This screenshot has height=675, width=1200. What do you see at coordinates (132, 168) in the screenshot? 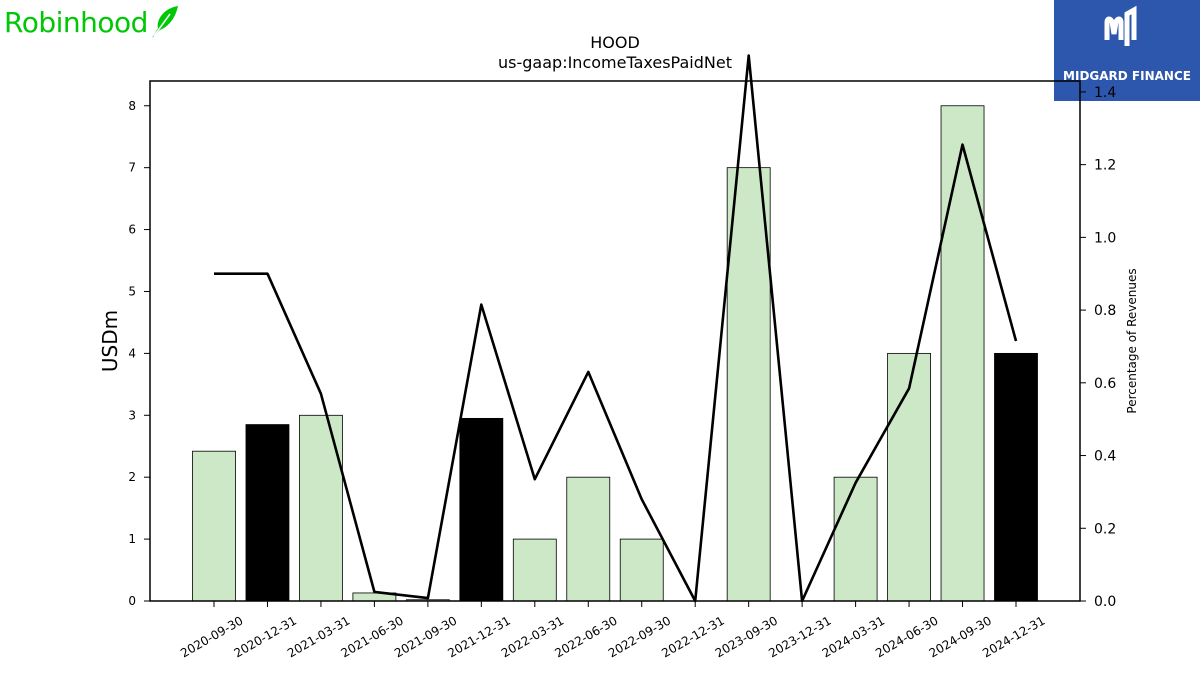
I see `y-tick-label: 7` at bounding box center [132, 168].